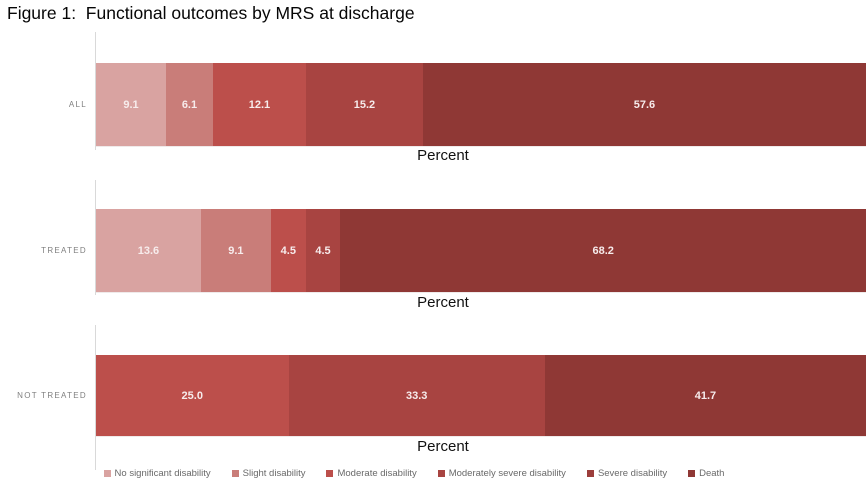 The image size is (868, 492). I want to click on legend-item-slight-disability: Slight disability, so click(268, 473).